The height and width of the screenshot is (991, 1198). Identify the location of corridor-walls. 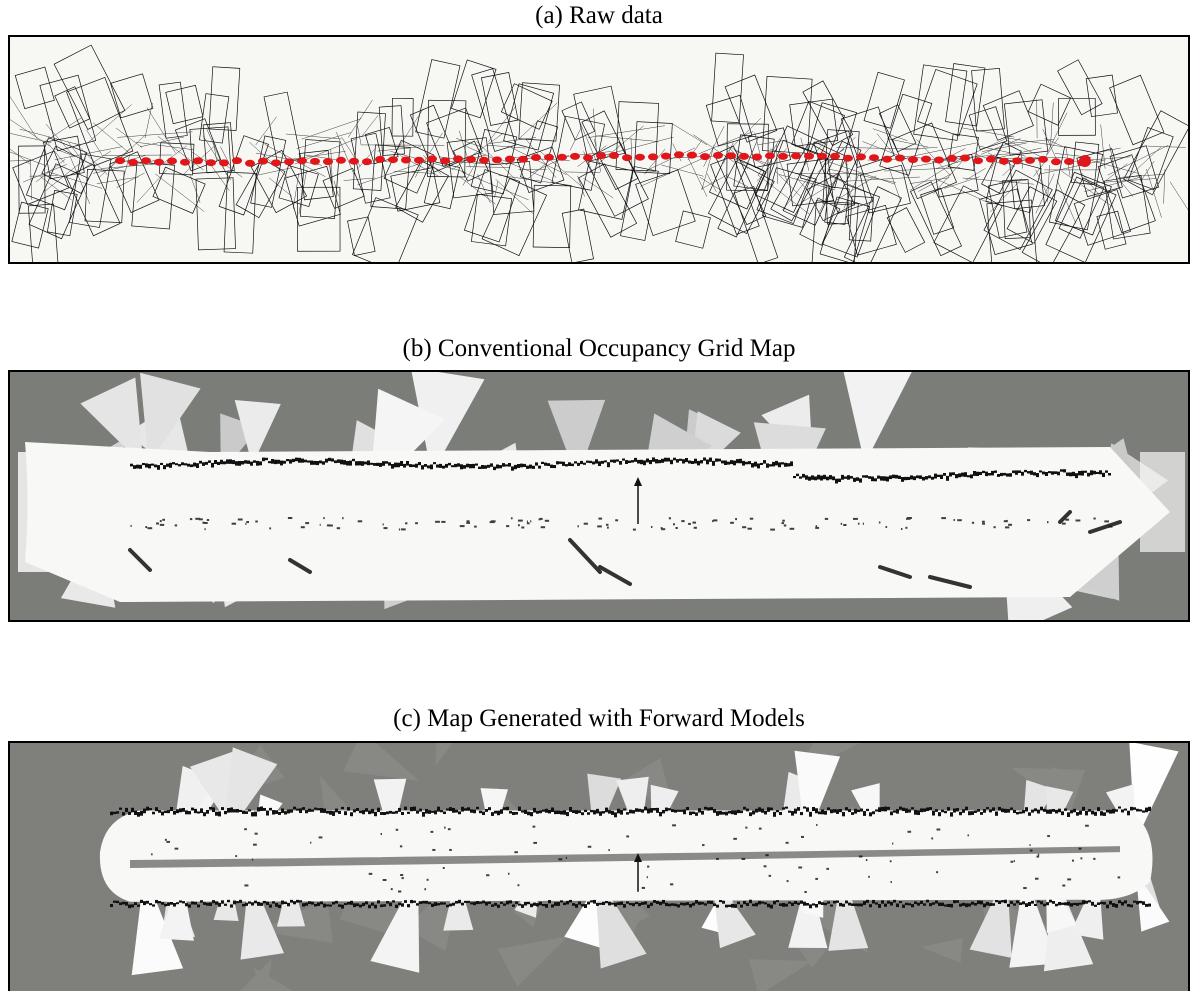
(630, 857).